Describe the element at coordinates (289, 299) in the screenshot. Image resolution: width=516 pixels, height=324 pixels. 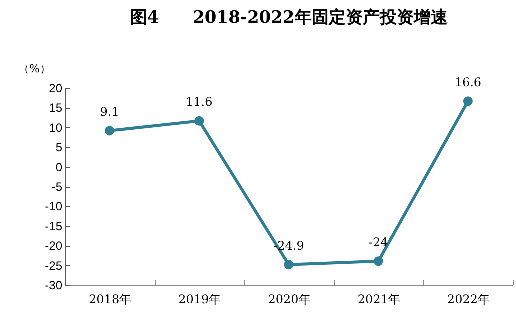
I see `x-tick-label: 2020年` at that location.